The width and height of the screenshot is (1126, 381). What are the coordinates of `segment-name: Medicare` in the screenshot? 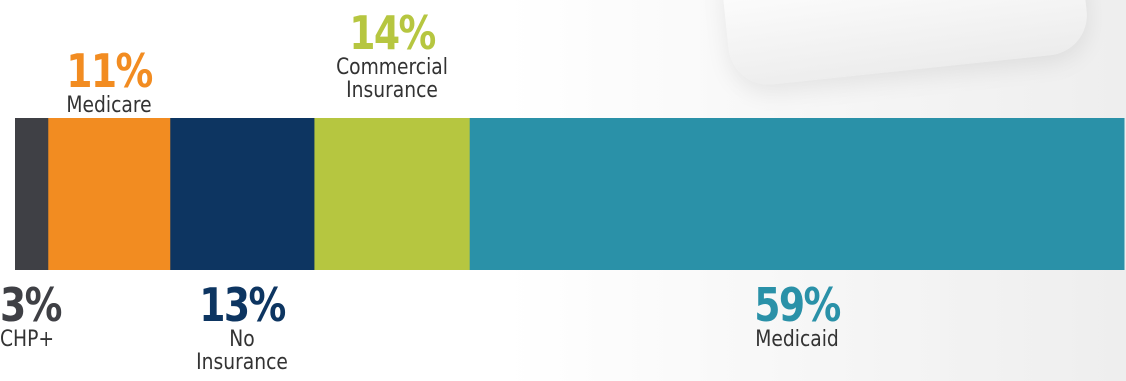 It's located at (109, 105).